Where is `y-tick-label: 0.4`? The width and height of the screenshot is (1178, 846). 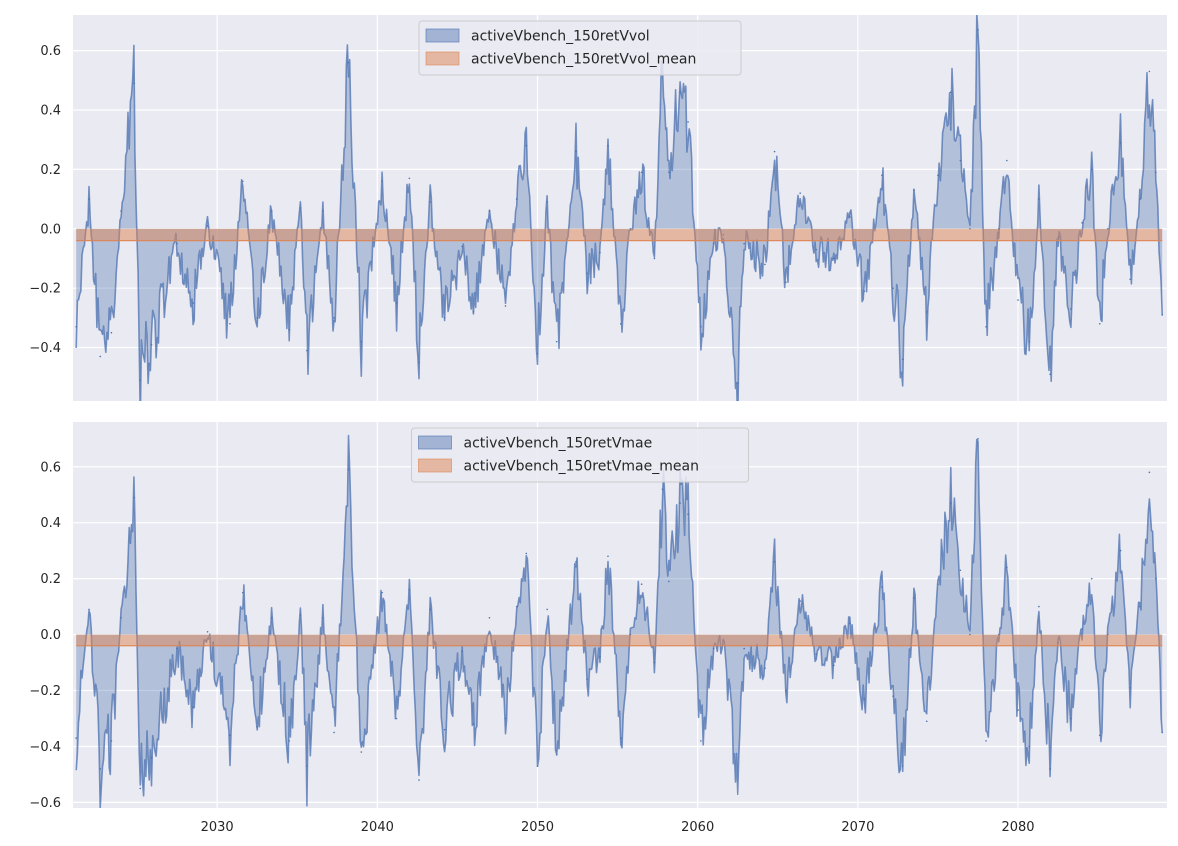 y-tick-label: 0.4 is located at coordinates (50, 111).